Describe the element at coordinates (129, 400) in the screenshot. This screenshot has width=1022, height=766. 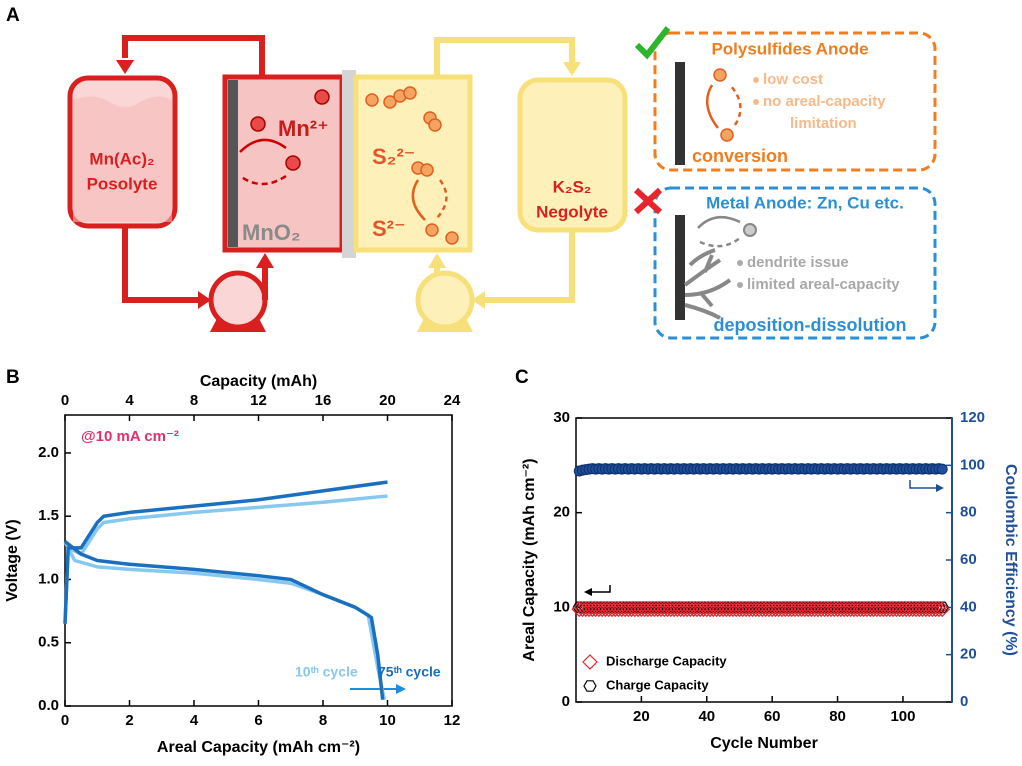
I see `x2-tick-label: 4` at that location.